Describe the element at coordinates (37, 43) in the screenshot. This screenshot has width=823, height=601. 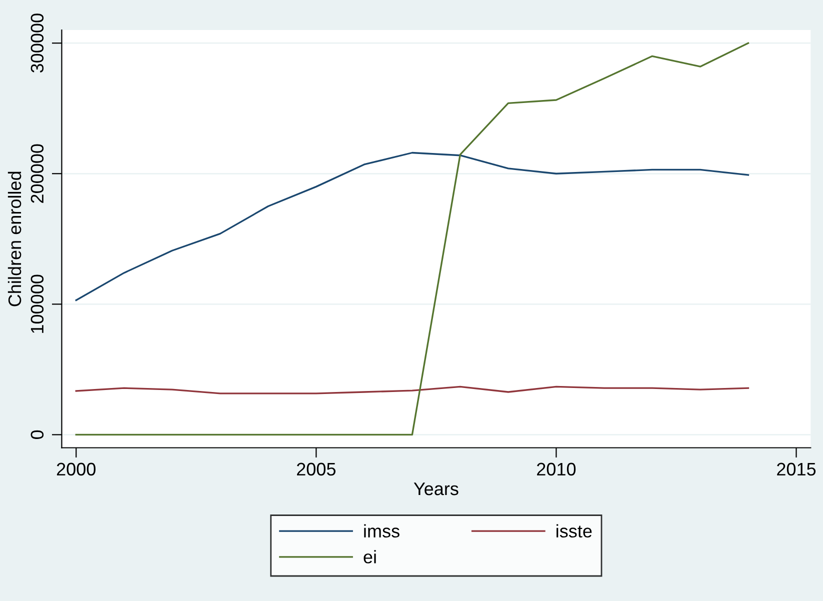
I see `y-tick-label: 300000` at that location.